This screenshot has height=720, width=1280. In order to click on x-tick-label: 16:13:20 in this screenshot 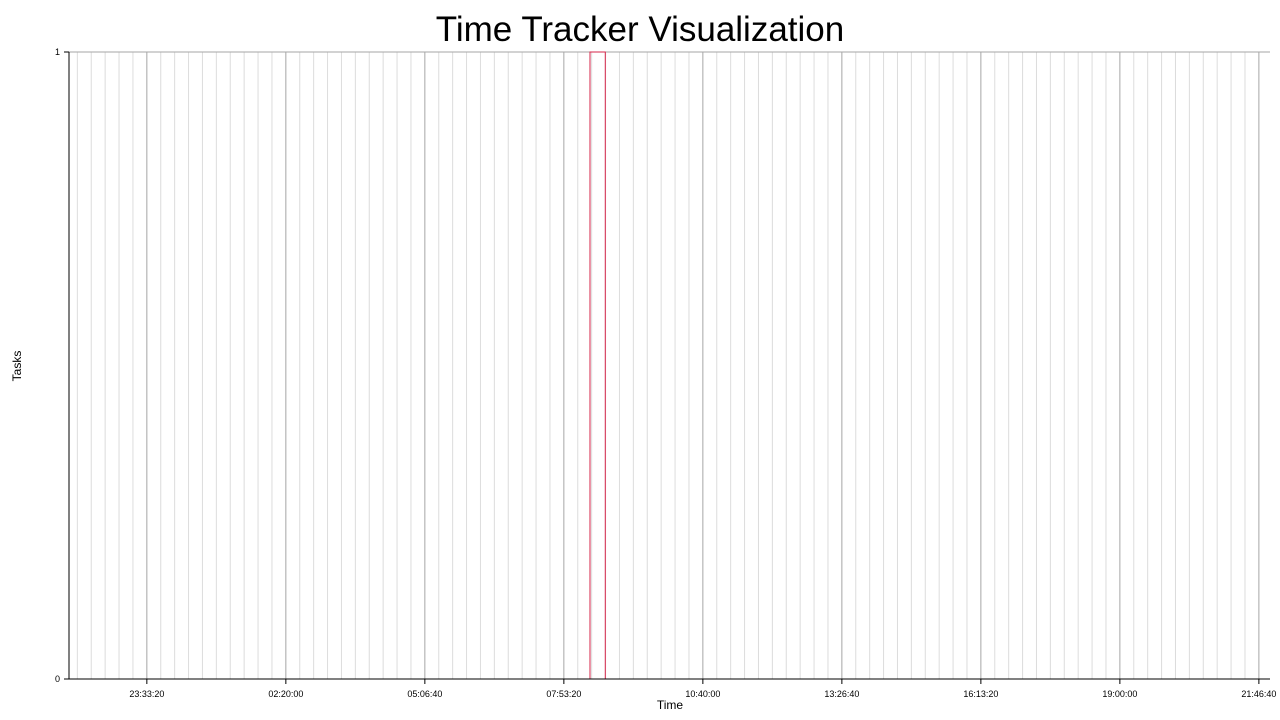, I will do `click(980, 694)`.